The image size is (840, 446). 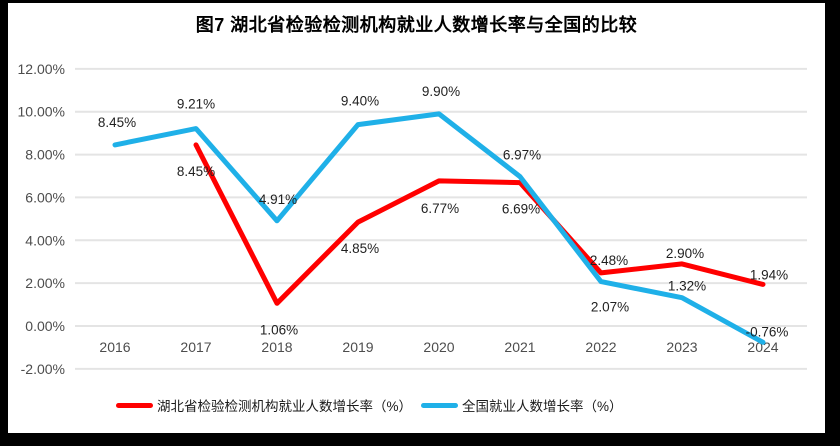 I want to click on data-label: 6.69%, so click(x=521, y=209).